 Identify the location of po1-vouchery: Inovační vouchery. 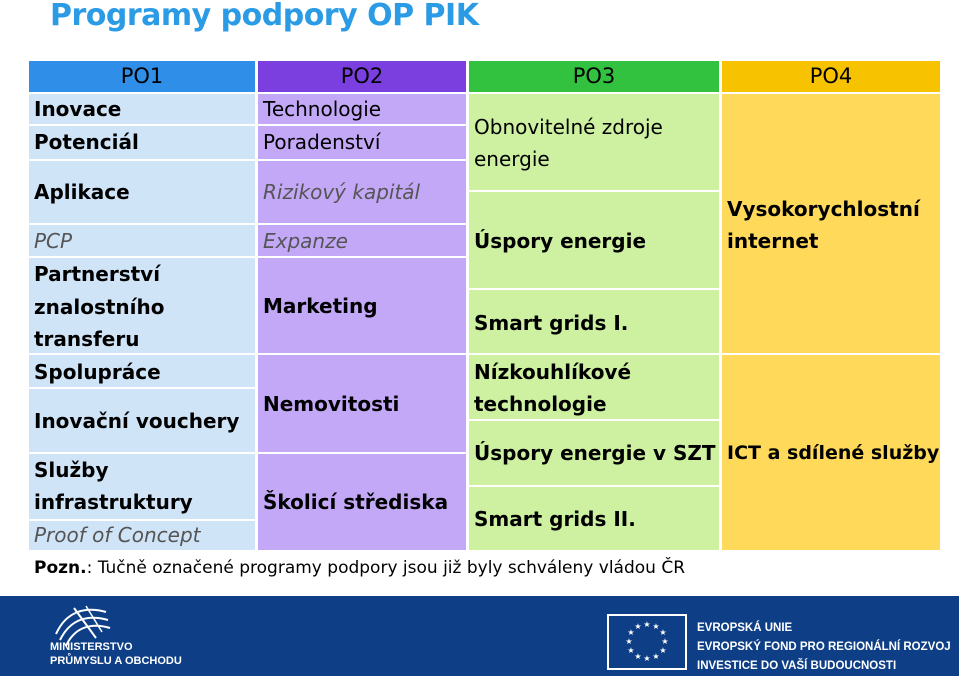
(137, 421).